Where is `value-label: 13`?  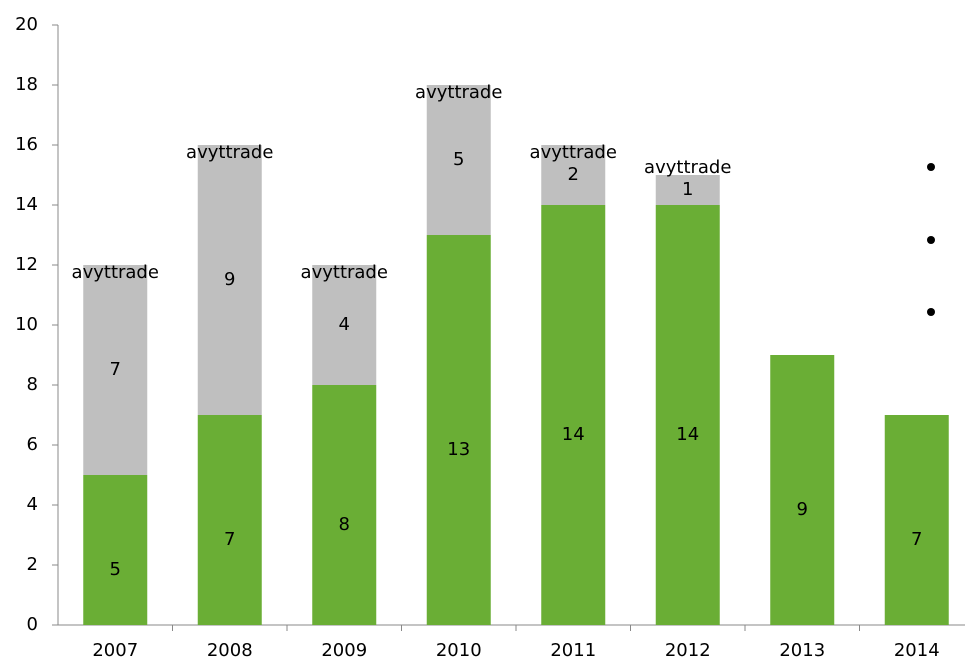 value-label: 13 is located at coordinates (458, 449).